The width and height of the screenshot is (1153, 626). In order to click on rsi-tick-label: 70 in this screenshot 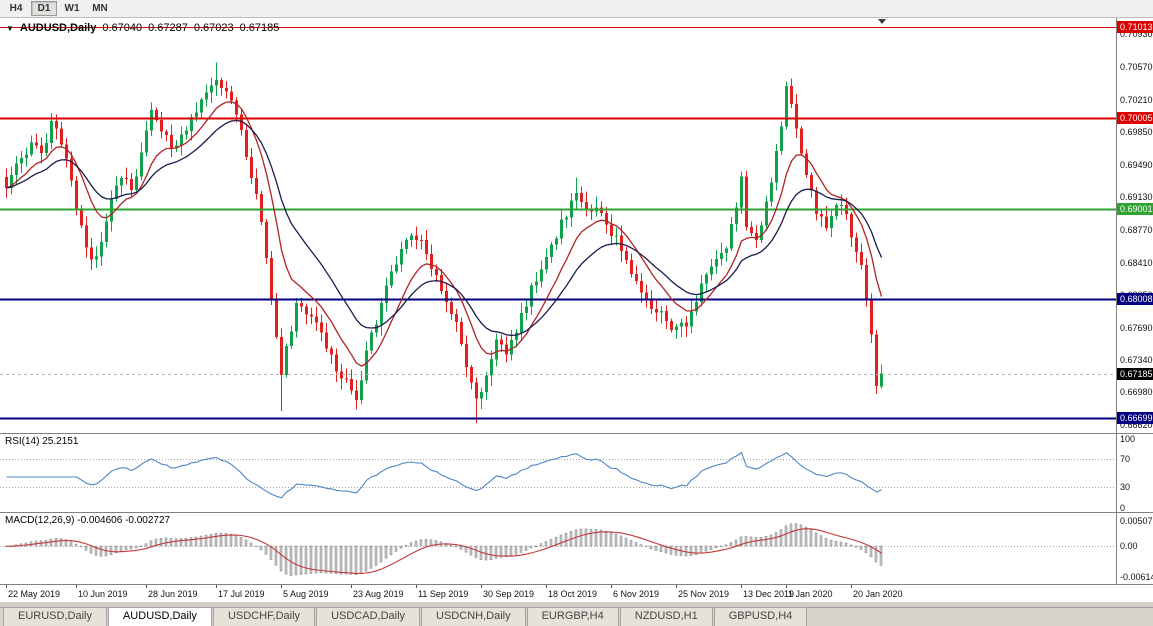, I will do `click(1125, 459)`.